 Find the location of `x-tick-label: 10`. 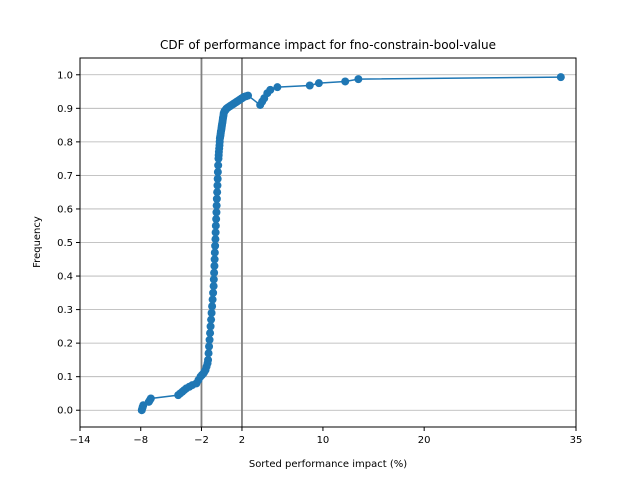

x-tick-label: 10 is located at coordinates (323, 440).